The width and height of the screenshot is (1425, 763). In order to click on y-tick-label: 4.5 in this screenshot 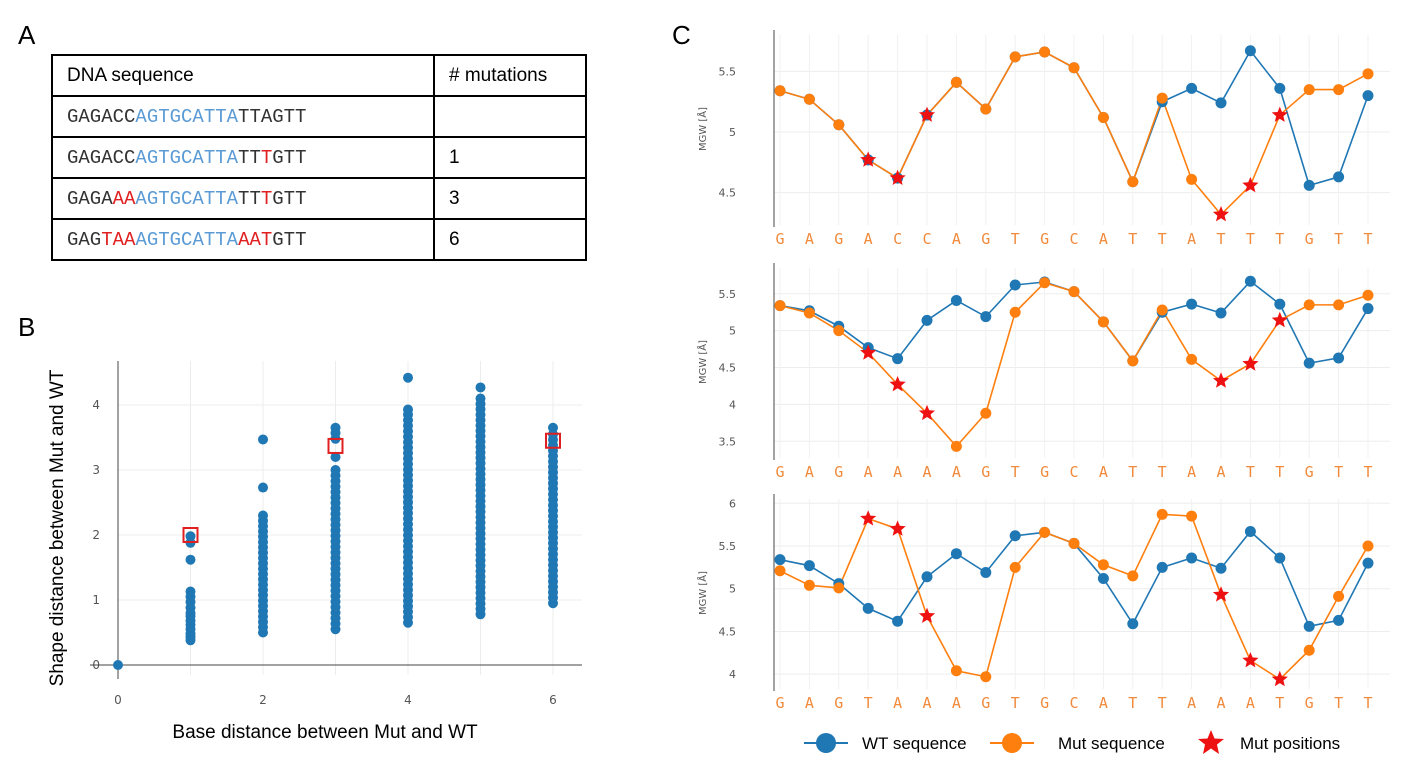, I will do `click(728, 631)`.